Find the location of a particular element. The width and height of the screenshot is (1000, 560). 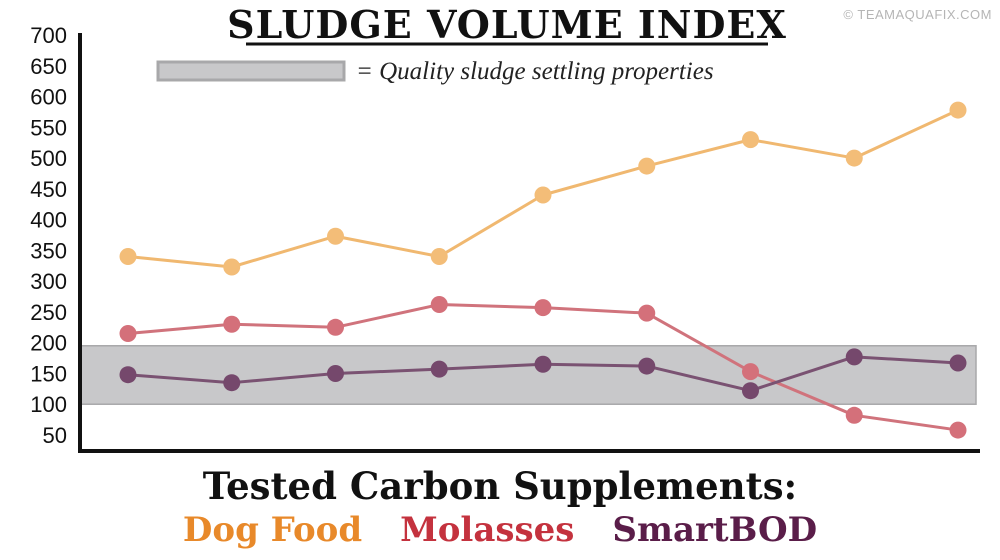

y-tick-label: 600 is located at coordinates (48, 97).